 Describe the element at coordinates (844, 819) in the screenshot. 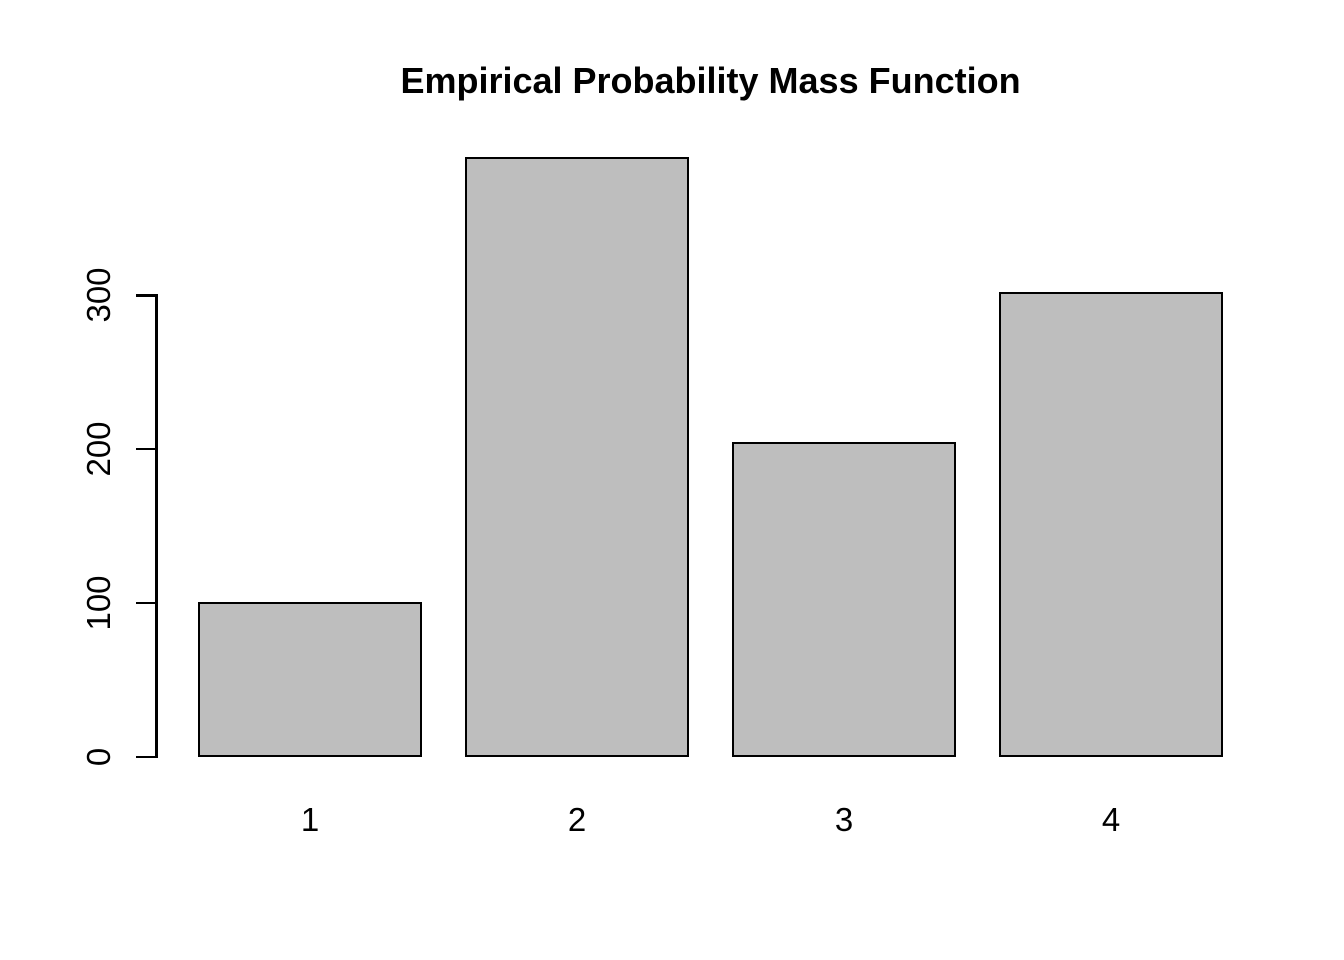

I see `x-axis-label: 3` at that location.